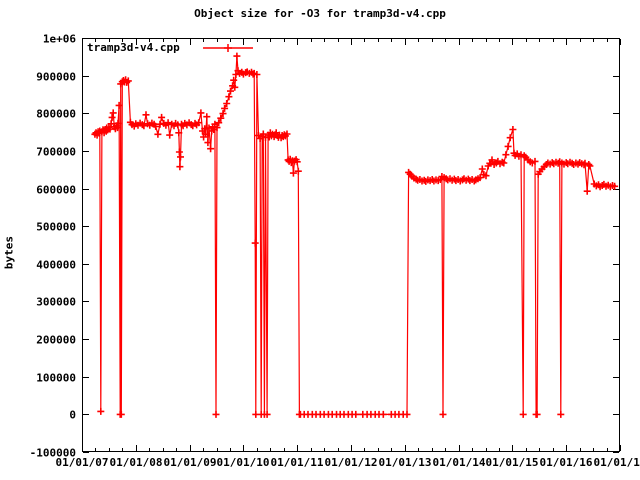 This screenshot has height=480, width=640. Describe the element at coordinates (190, 462) in the screenshot. I see `x-tick-label: 01/01/09` at that location.